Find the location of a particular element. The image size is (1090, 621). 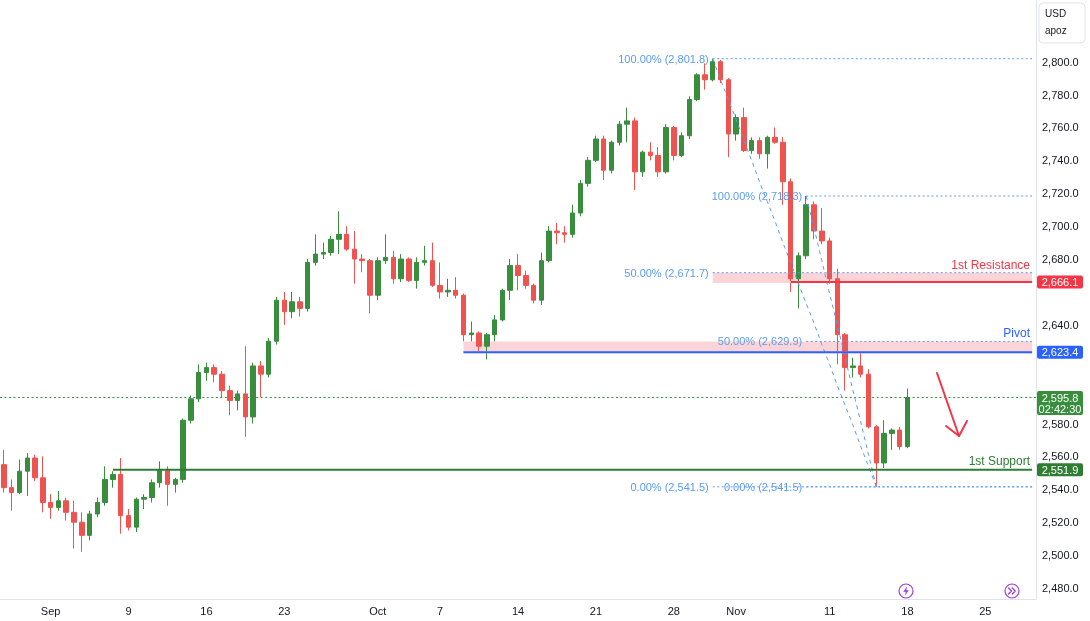

data-label: 2,551.9 is located at coordinates (1060, 469).